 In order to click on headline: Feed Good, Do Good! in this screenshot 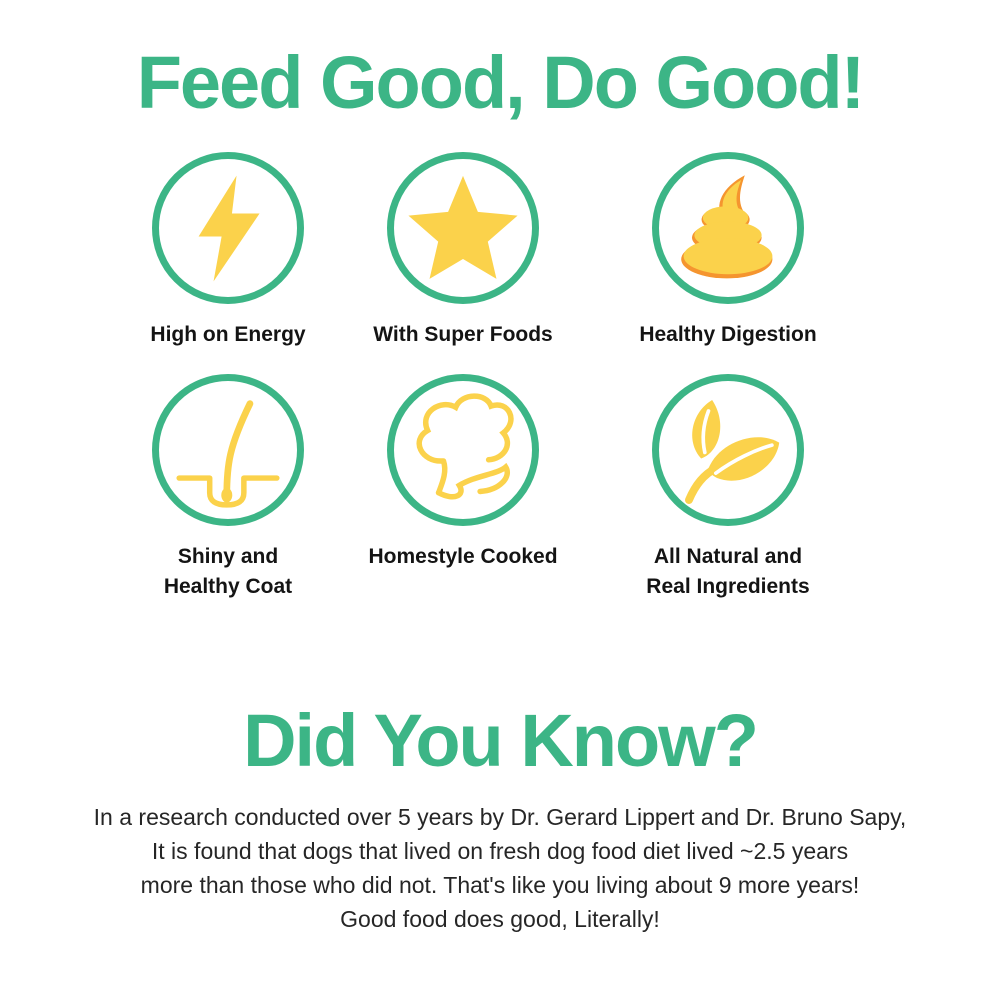, I will do `click(501, 82)`.